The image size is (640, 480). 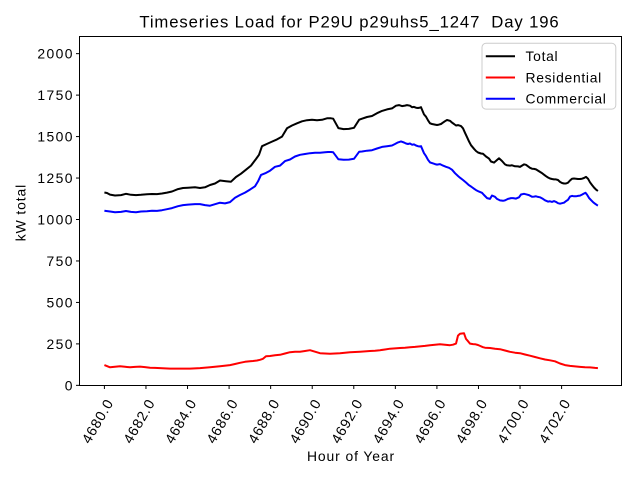 I want to click on svg-text: Residential, so click(x=564, y=77).